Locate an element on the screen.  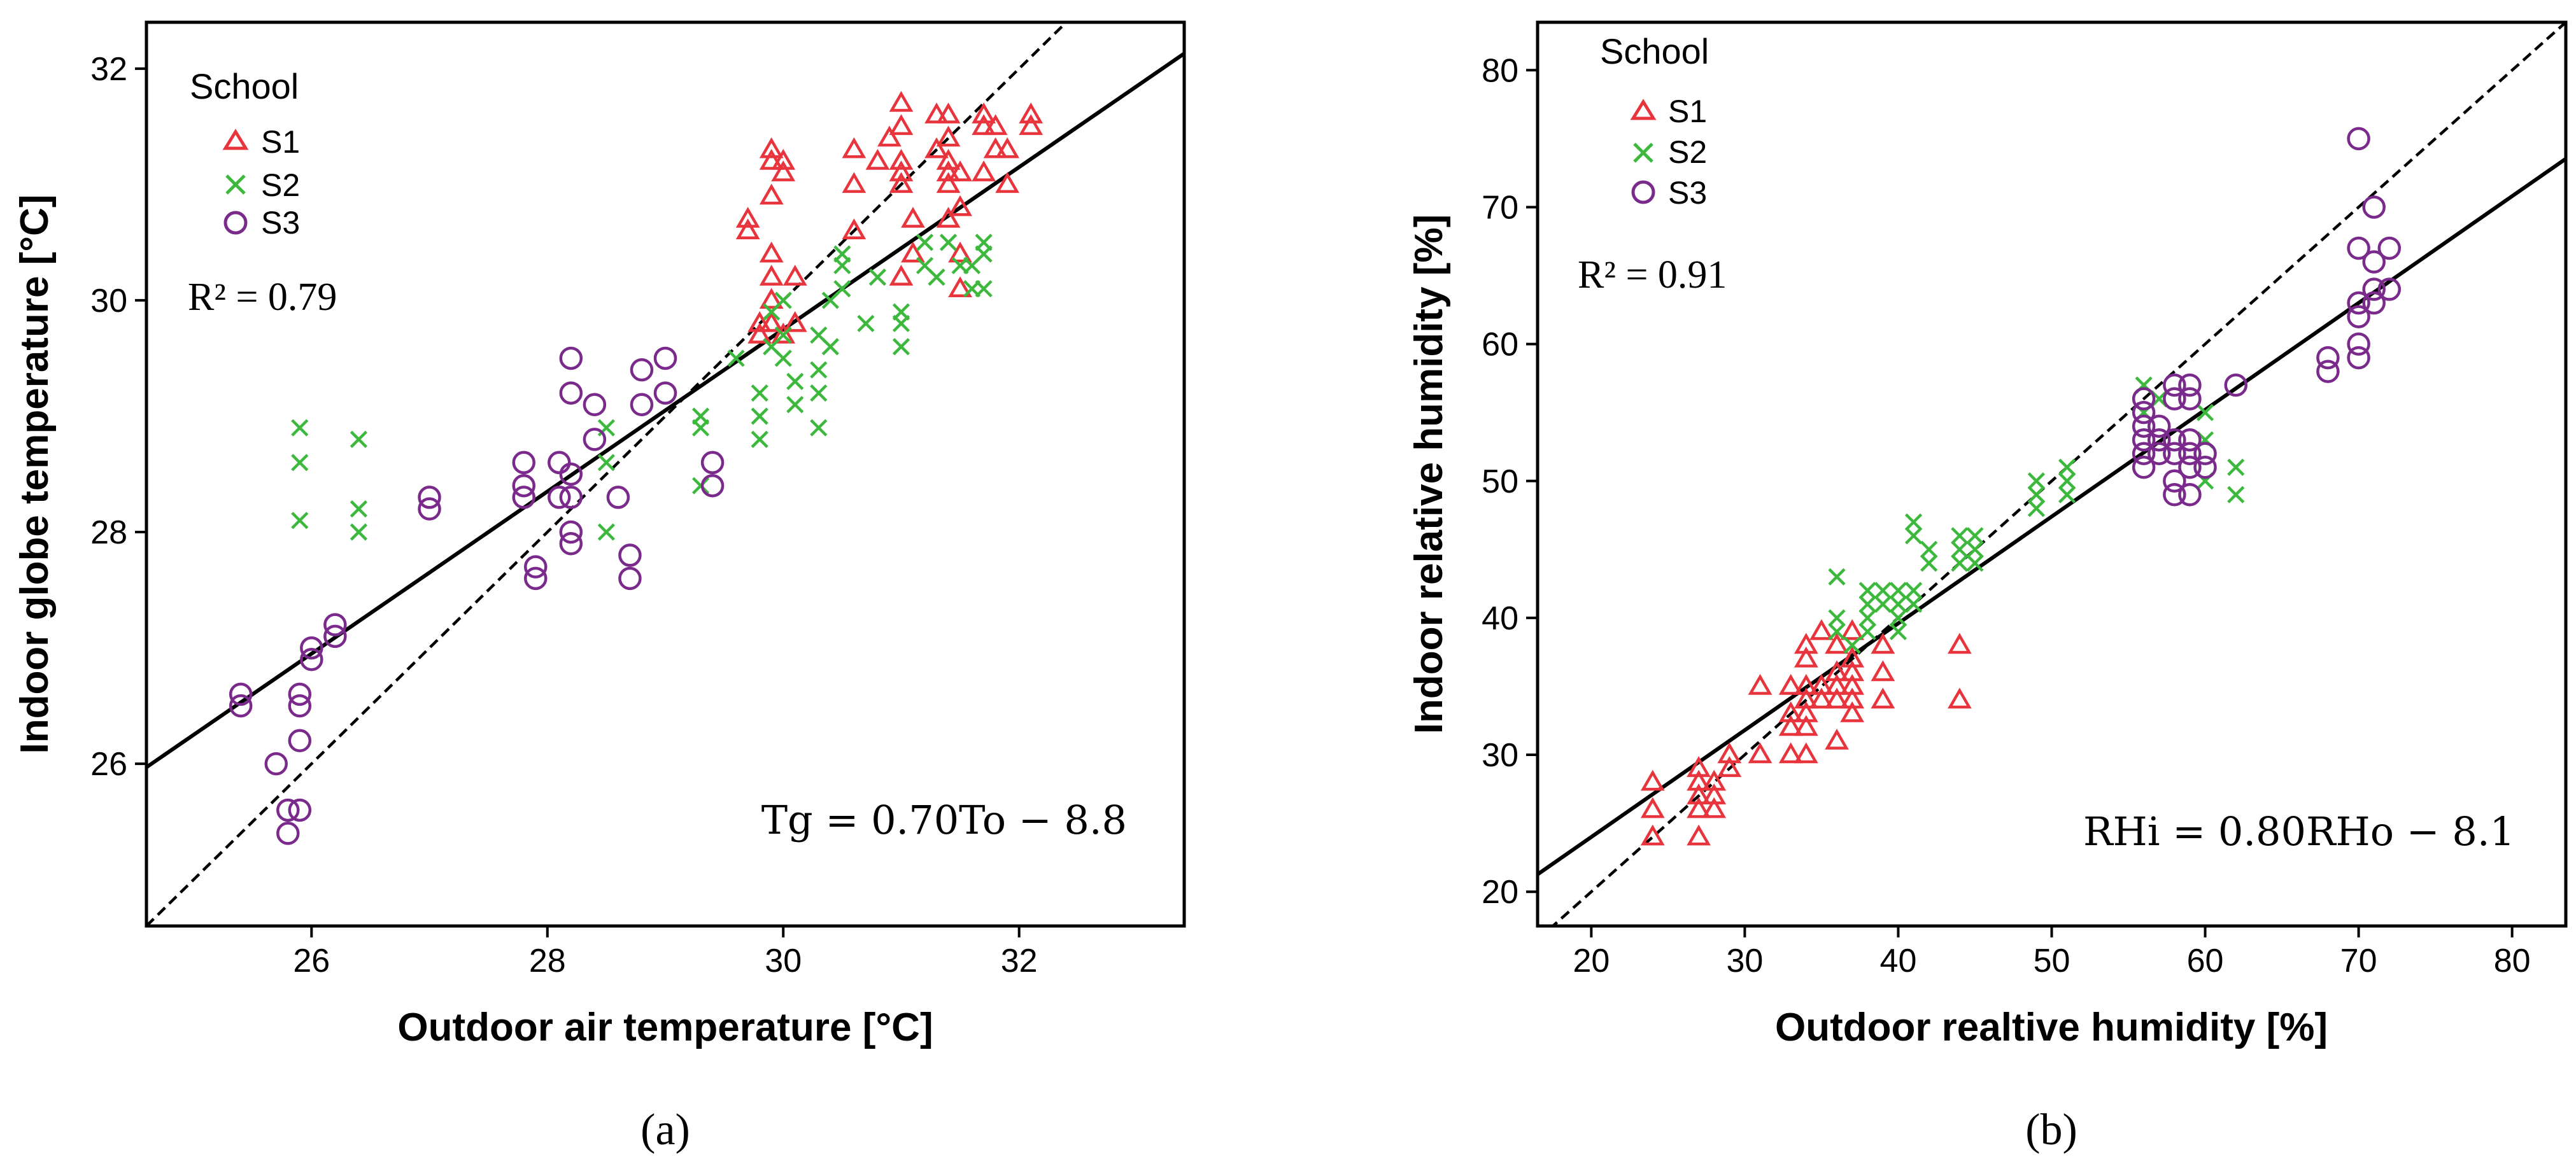
y-tick-label: 60 is located at coordinates (1500, 344).